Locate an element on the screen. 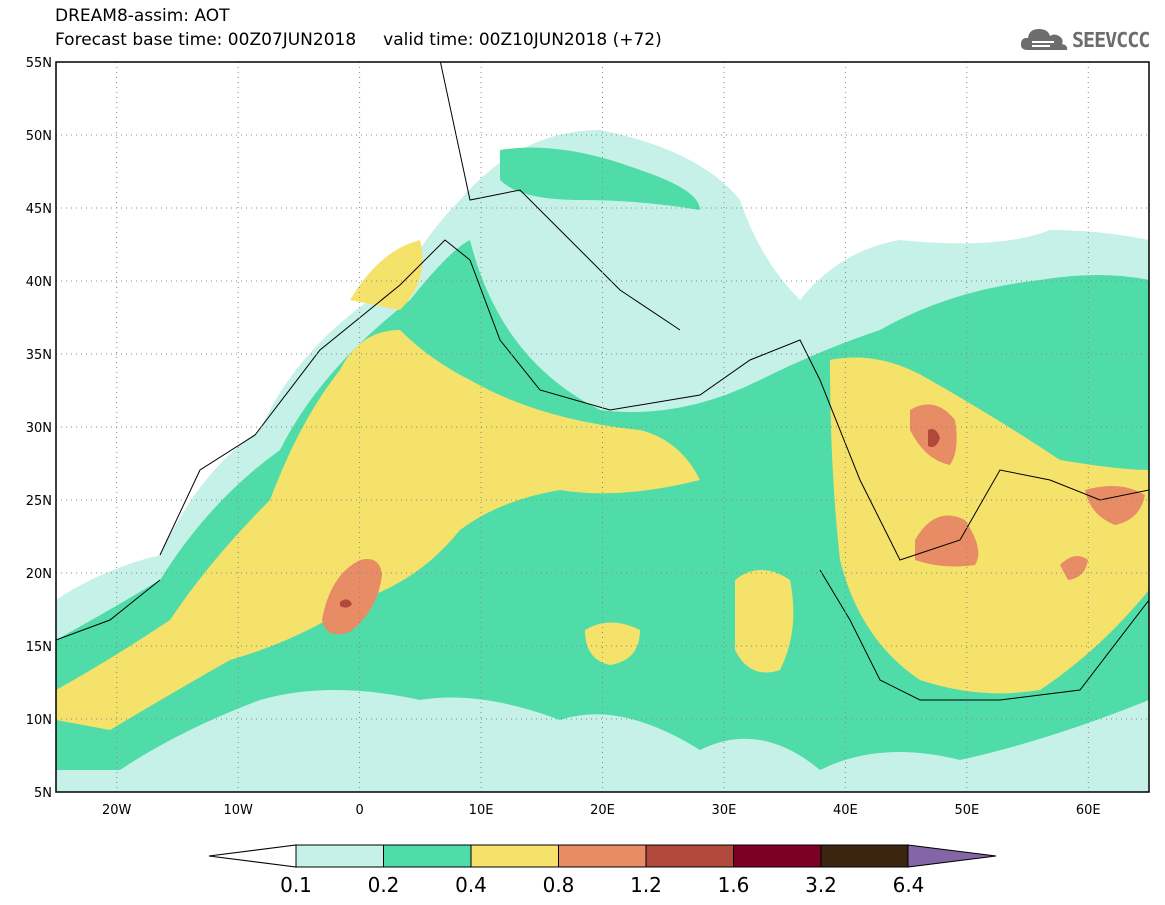 This screenshot has height=905, width=1165. map-title: DREAM8-assim: AOT is located at coordinates (142, 16).